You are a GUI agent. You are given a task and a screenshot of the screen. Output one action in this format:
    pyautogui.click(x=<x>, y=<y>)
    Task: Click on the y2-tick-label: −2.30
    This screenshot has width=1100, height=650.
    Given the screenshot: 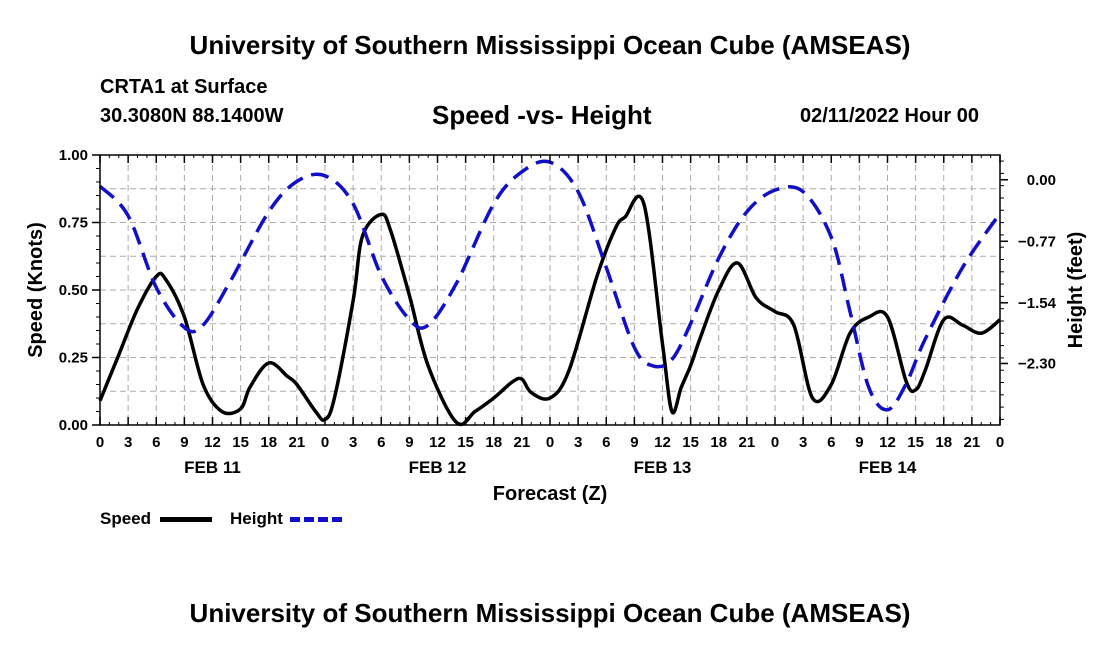 What is the action you would take?
    pyautogui.click(x=1037, y=363)
    